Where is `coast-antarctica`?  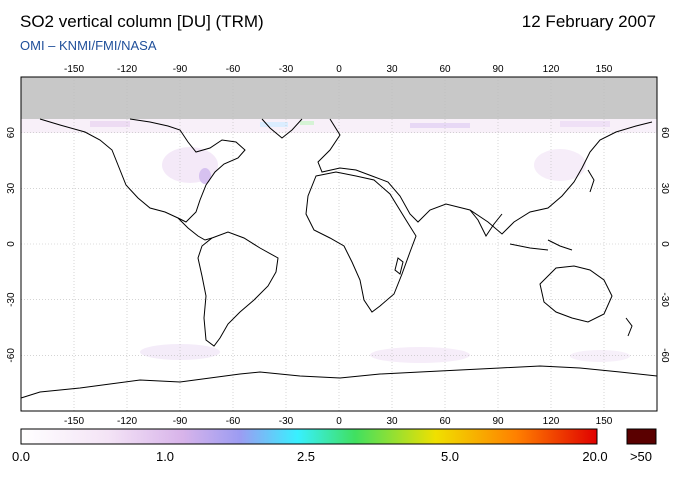 coast-antarctica is located at coordinates (339, 382).